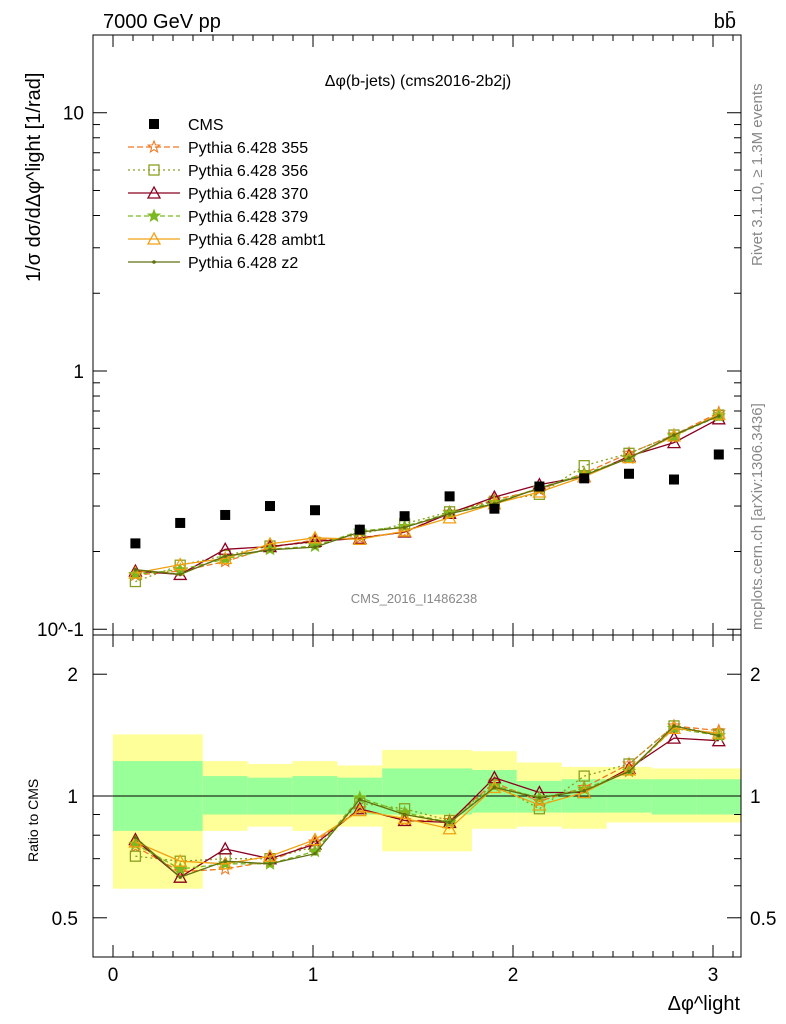 Image resolution: width=786 pixels, height=1024 pixels. I want to click on legend-label: Pythia 6.428 356, so click(248, 171).